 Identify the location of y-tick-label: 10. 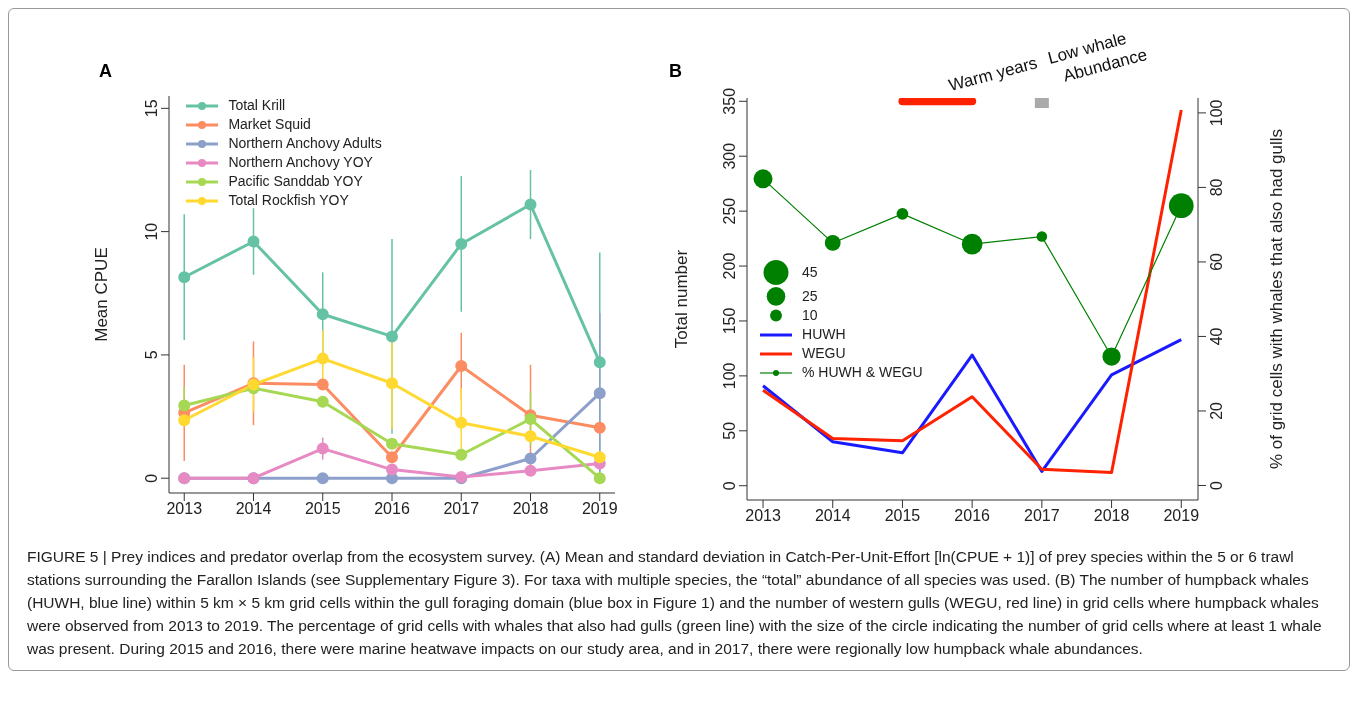
(151, 231).